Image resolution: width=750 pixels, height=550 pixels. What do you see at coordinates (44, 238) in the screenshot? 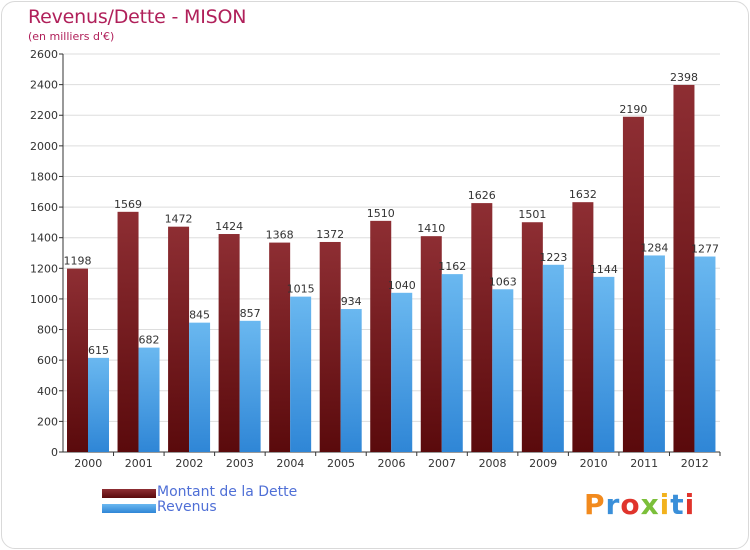
I see `y-tick-label: 1400` at bounding box center [44, 238].